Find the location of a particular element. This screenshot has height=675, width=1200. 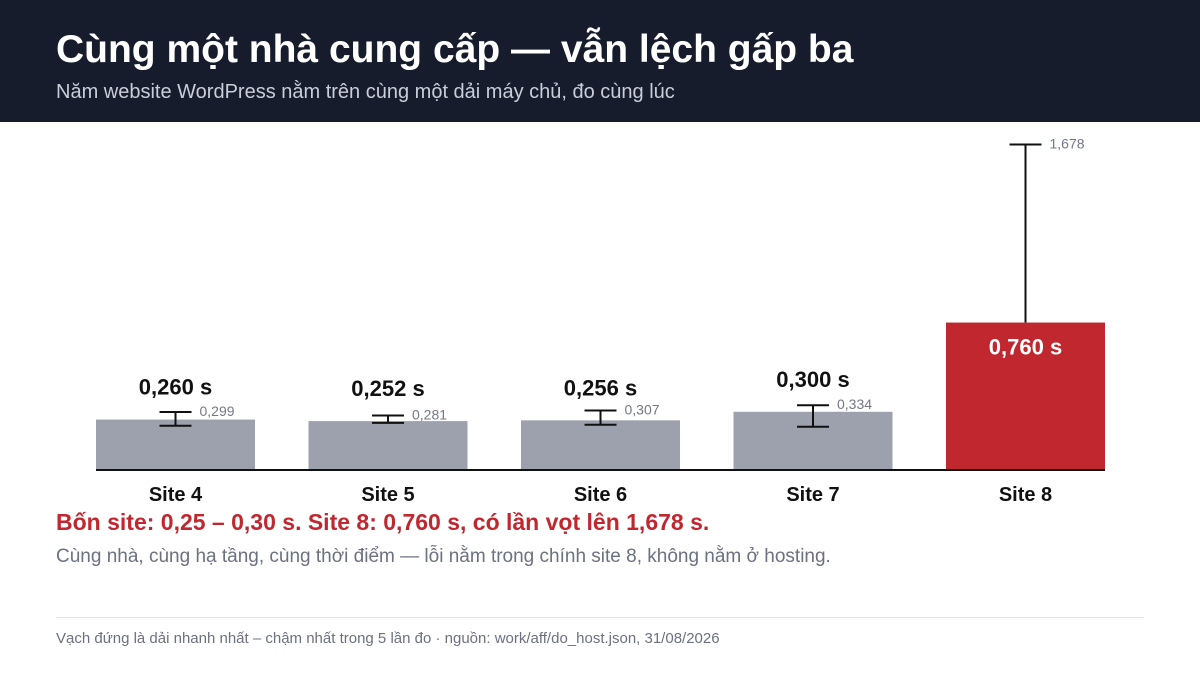

range-max-label: 0,334 is located at coordinates (854, 404).